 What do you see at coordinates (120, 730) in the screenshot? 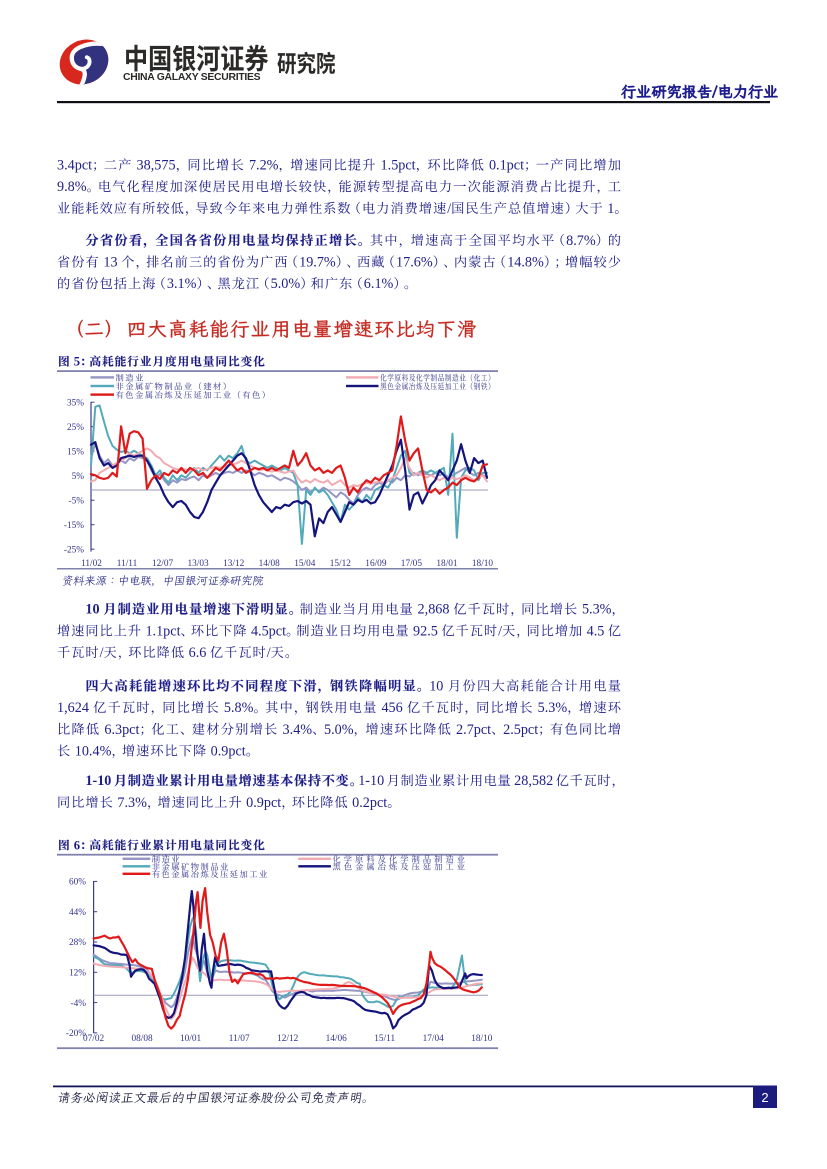
I see `svg-text: 6.3pct` at bounding box center [120, 730].